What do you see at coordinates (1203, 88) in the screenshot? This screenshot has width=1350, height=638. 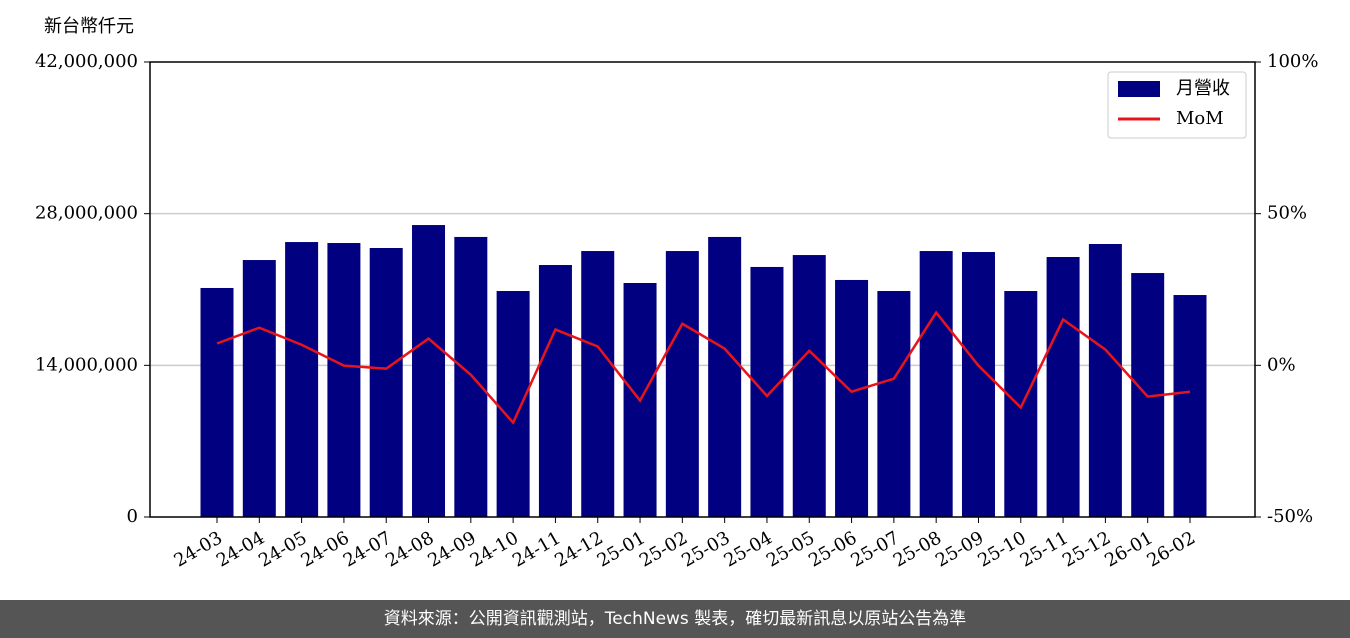 I see `legend-label: 月營收` at bounding box center [1203, 88].